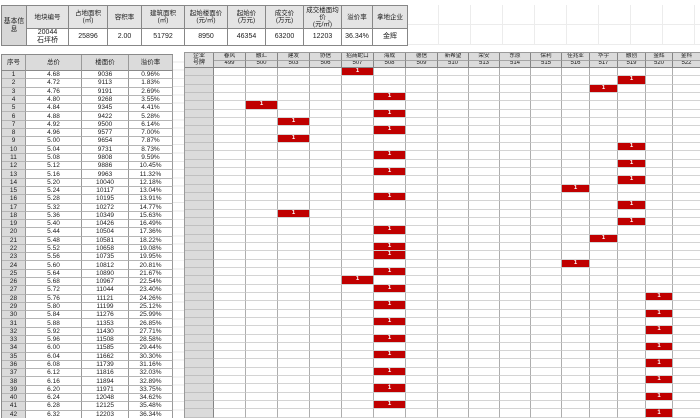  I want to click on round-floor-price-cell: 9808, so click(105, 158).